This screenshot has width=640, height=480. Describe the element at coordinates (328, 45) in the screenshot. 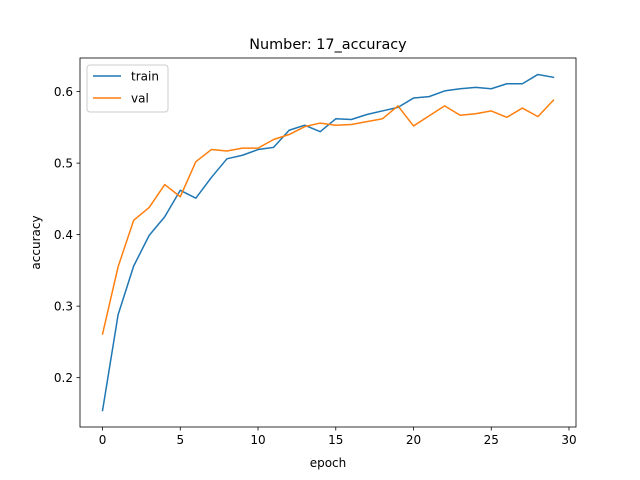

I see `chart-title: Number: 17_accuracy` at that location.